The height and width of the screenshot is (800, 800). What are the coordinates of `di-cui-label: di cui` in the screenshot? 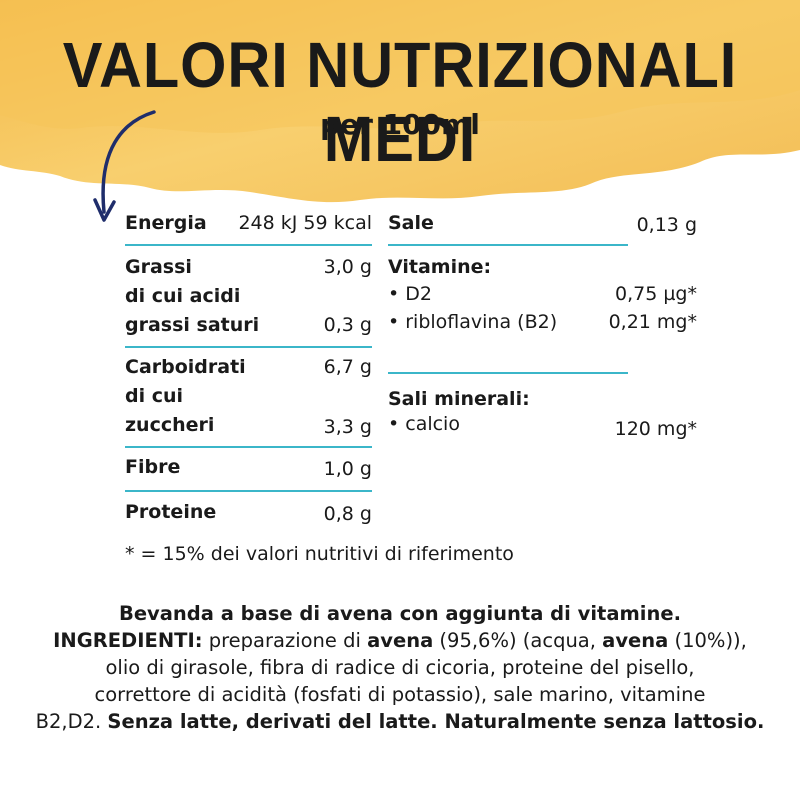 It's located at (154, 396).